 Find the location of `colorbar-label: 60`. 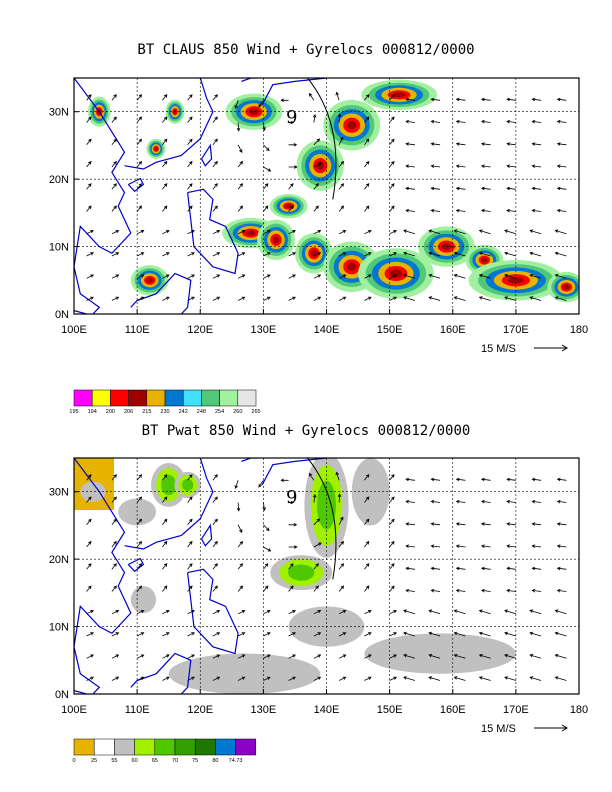

colorbar-label: 60 is located at coordinates (135, 761).